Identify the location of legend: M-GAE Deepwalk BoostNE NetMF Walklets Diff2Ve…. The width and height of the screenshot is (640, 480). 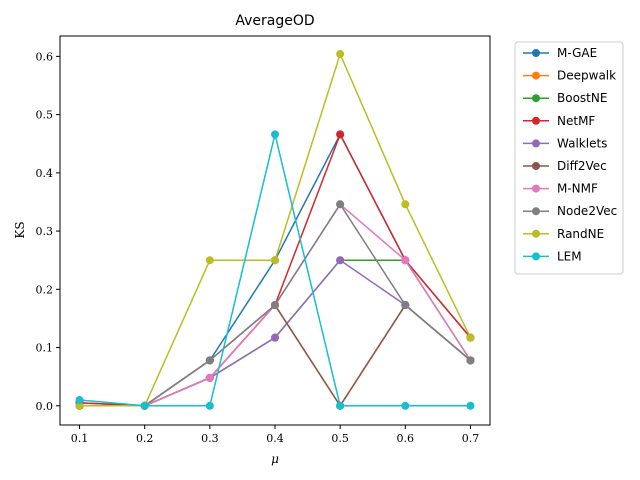
(569, 158).